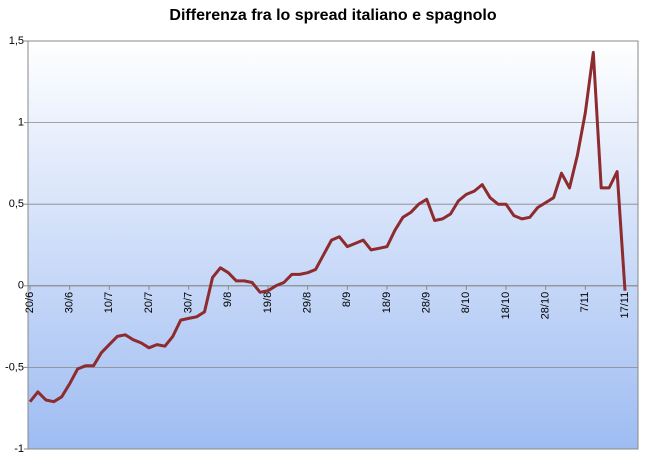 The image size is (654, 475). Describe the element at coordinates (466, 302) in the screenshot. I see `x-tick-label: 8/10` at that location.